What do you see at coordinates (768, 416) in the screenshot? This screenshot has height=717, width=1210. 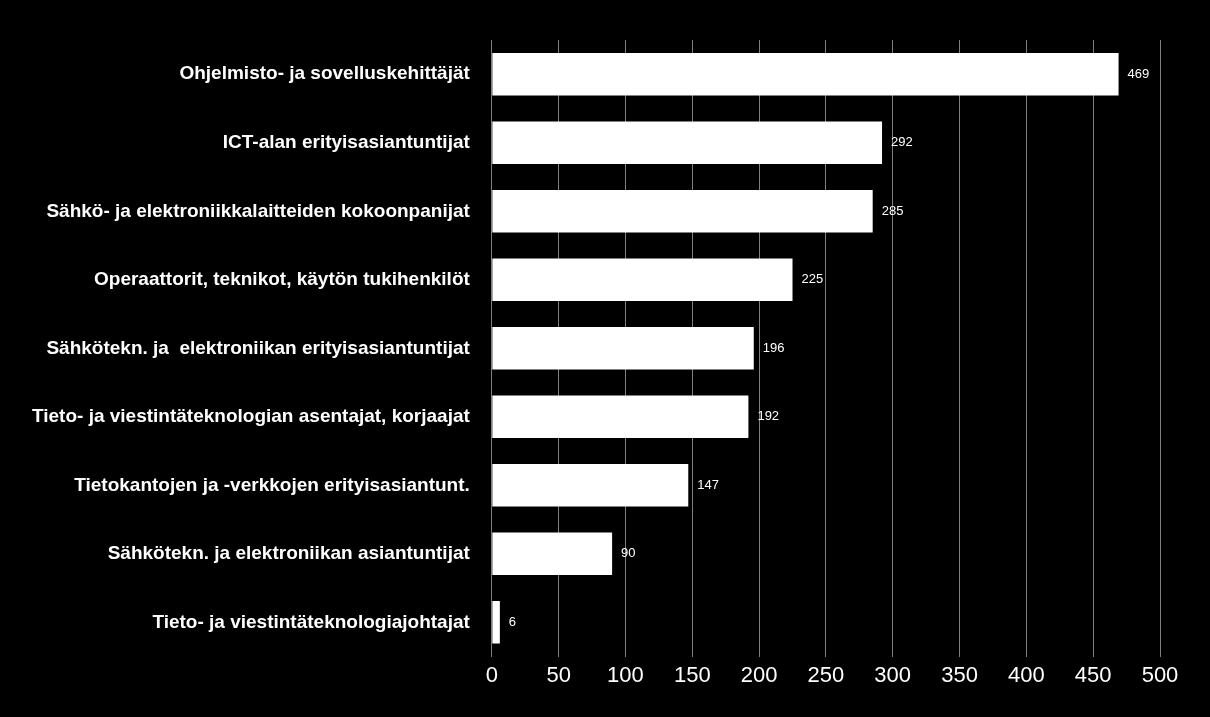 I see `data-label: 192` at bounding box center [768, 416].